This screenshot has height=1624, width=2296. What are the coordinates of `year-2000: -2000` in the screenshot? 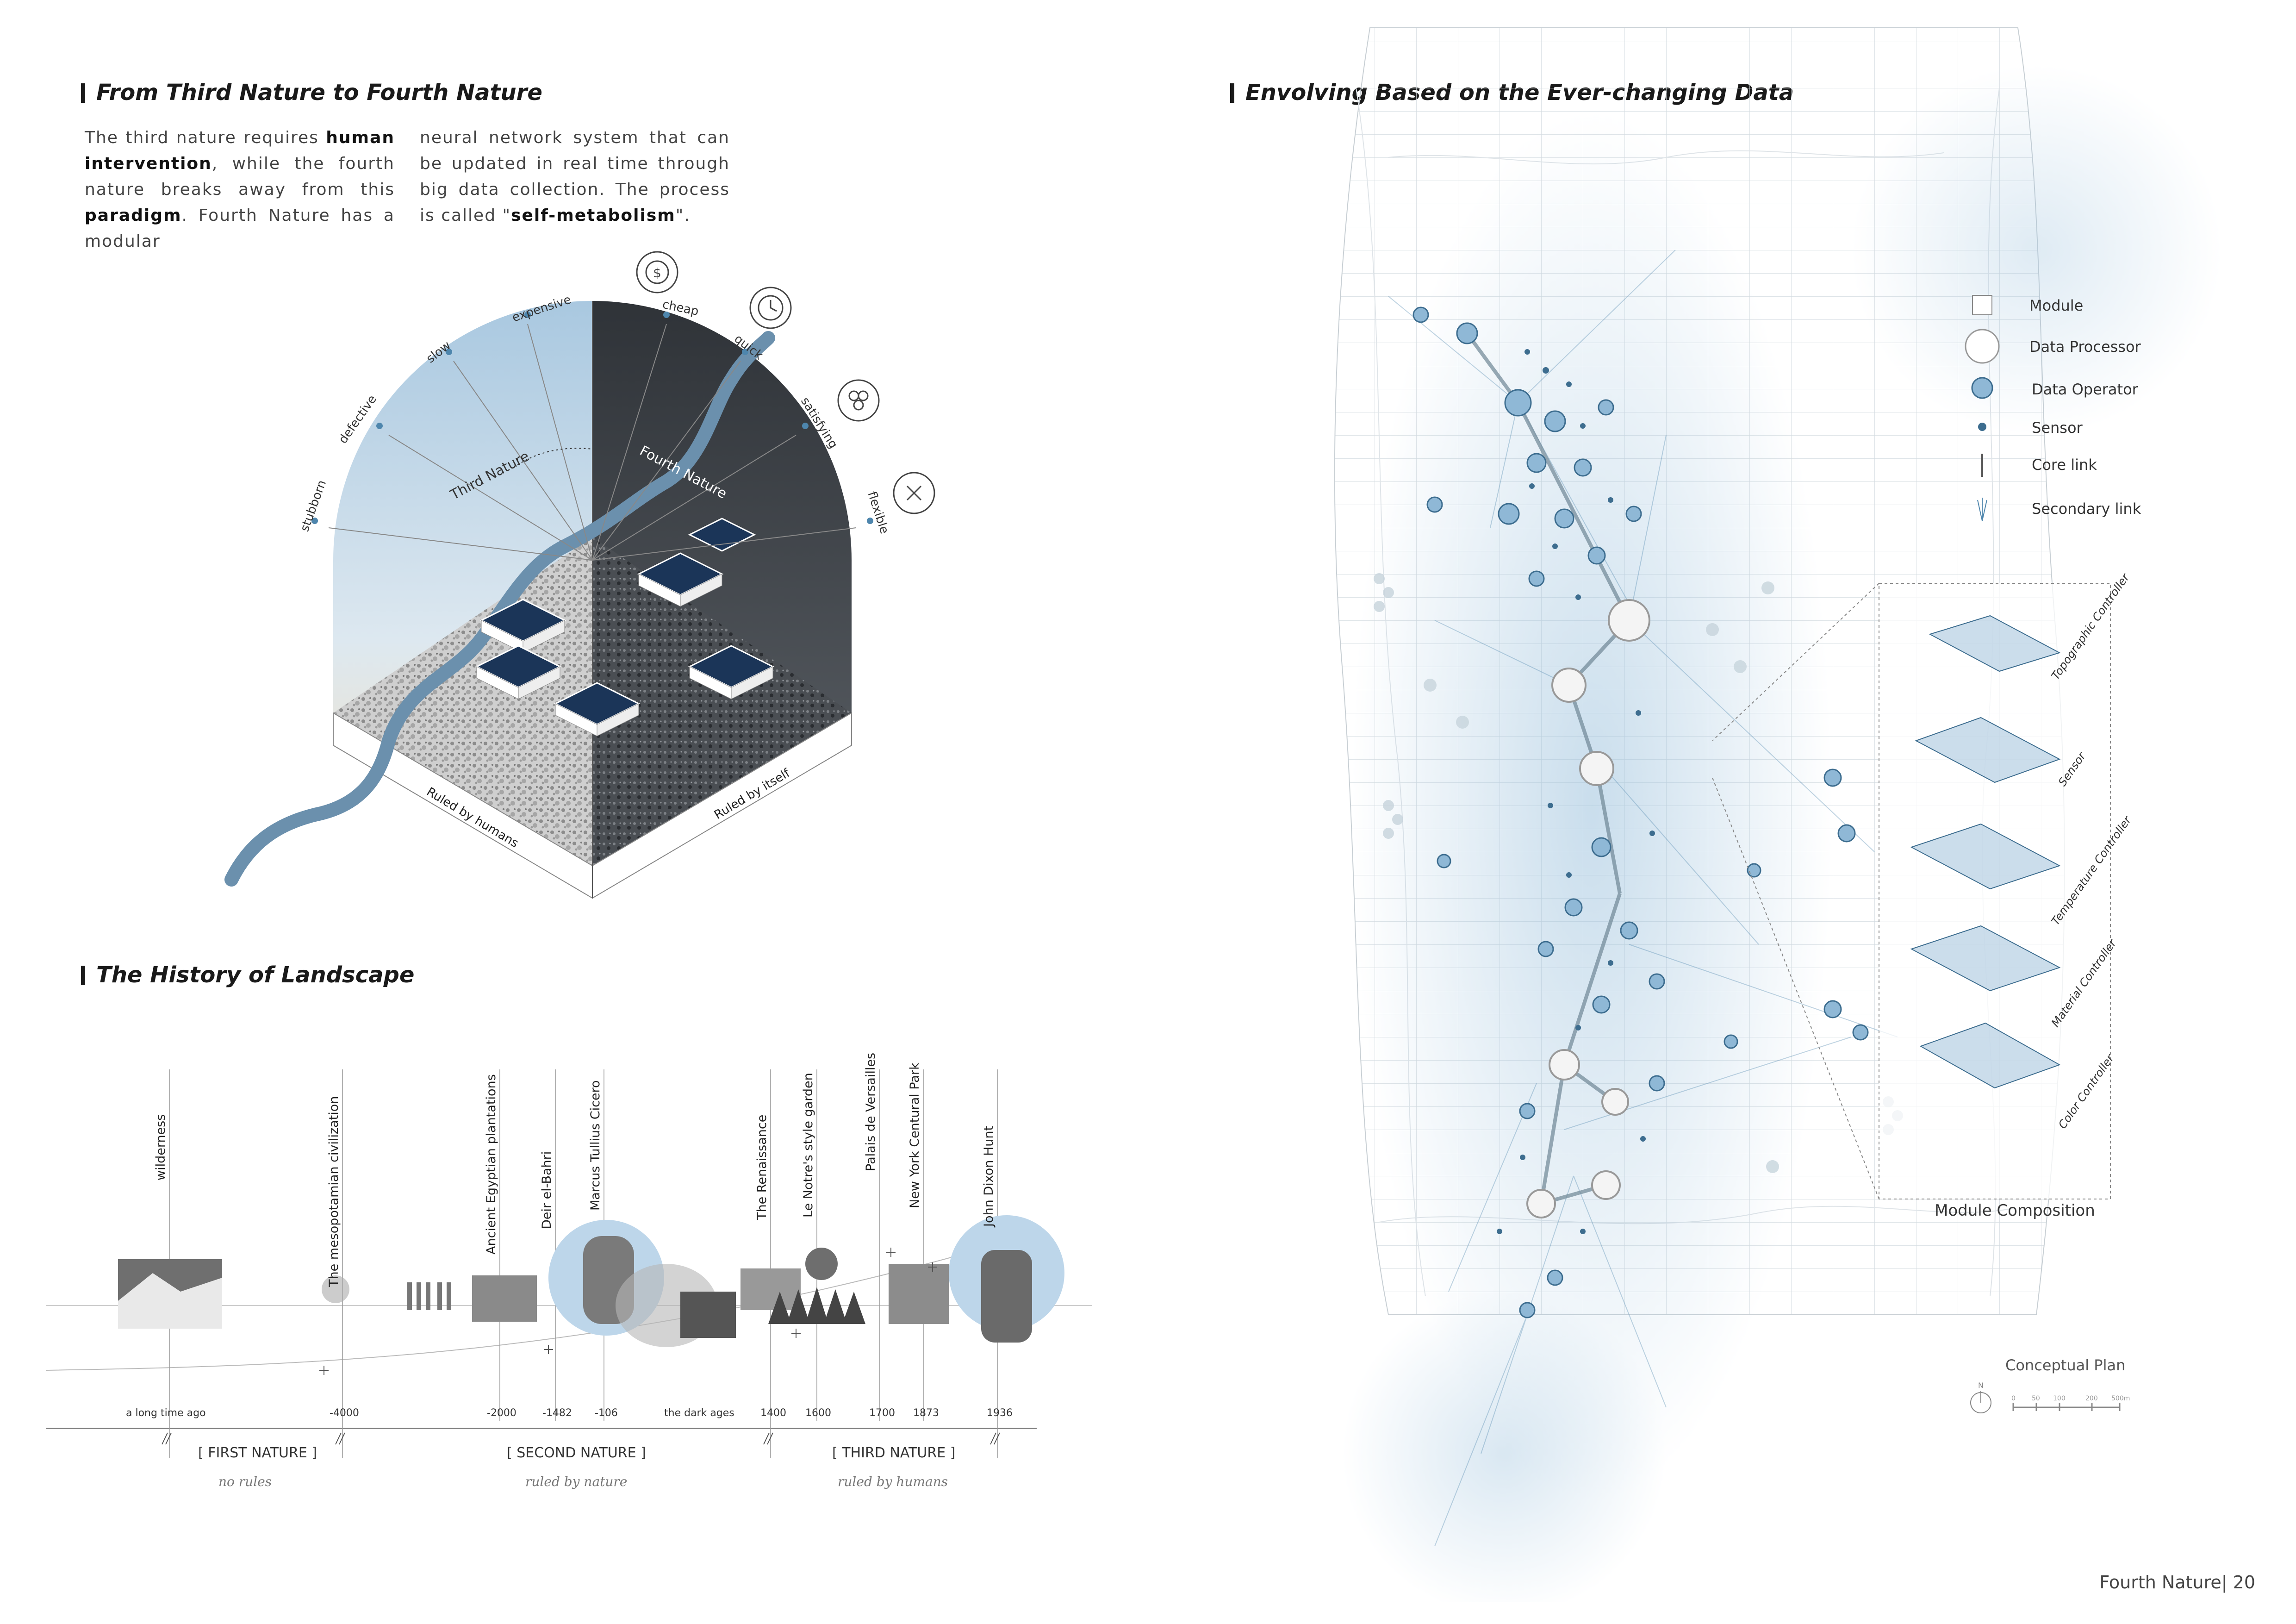 It's located at (501, 1413).